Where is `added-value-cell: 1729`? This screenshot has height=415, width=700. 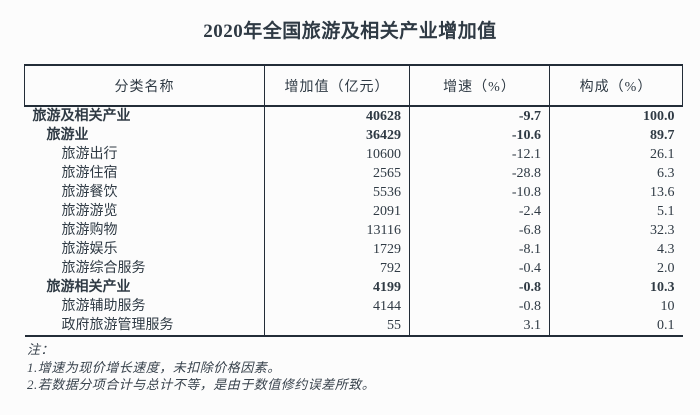
added-value-cell: 1729 is located at coordinates (337, 249).